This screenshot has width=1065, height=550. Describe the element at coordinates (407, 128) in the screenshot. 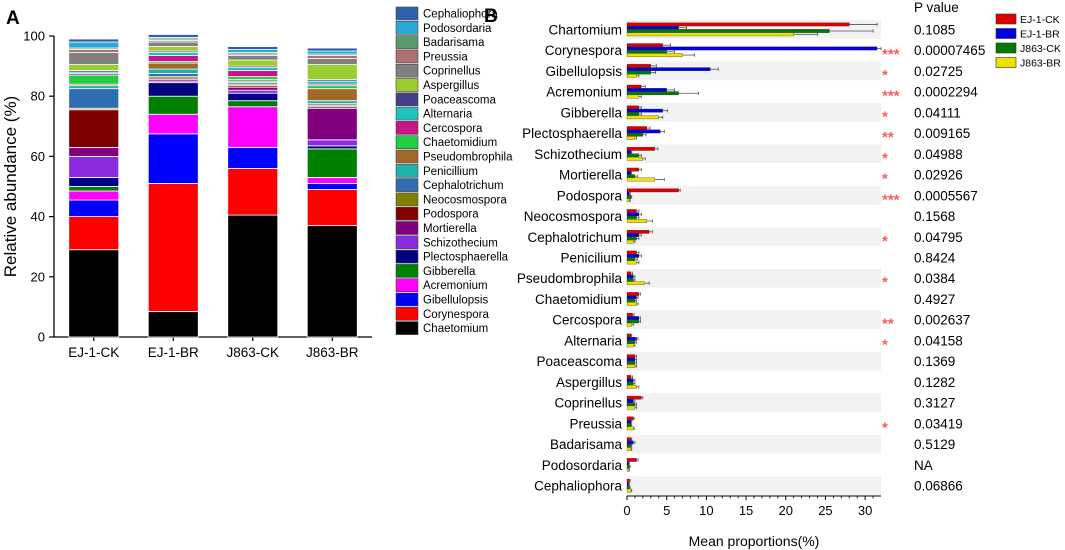

I see `legend-swatch-cercospora` at that location.